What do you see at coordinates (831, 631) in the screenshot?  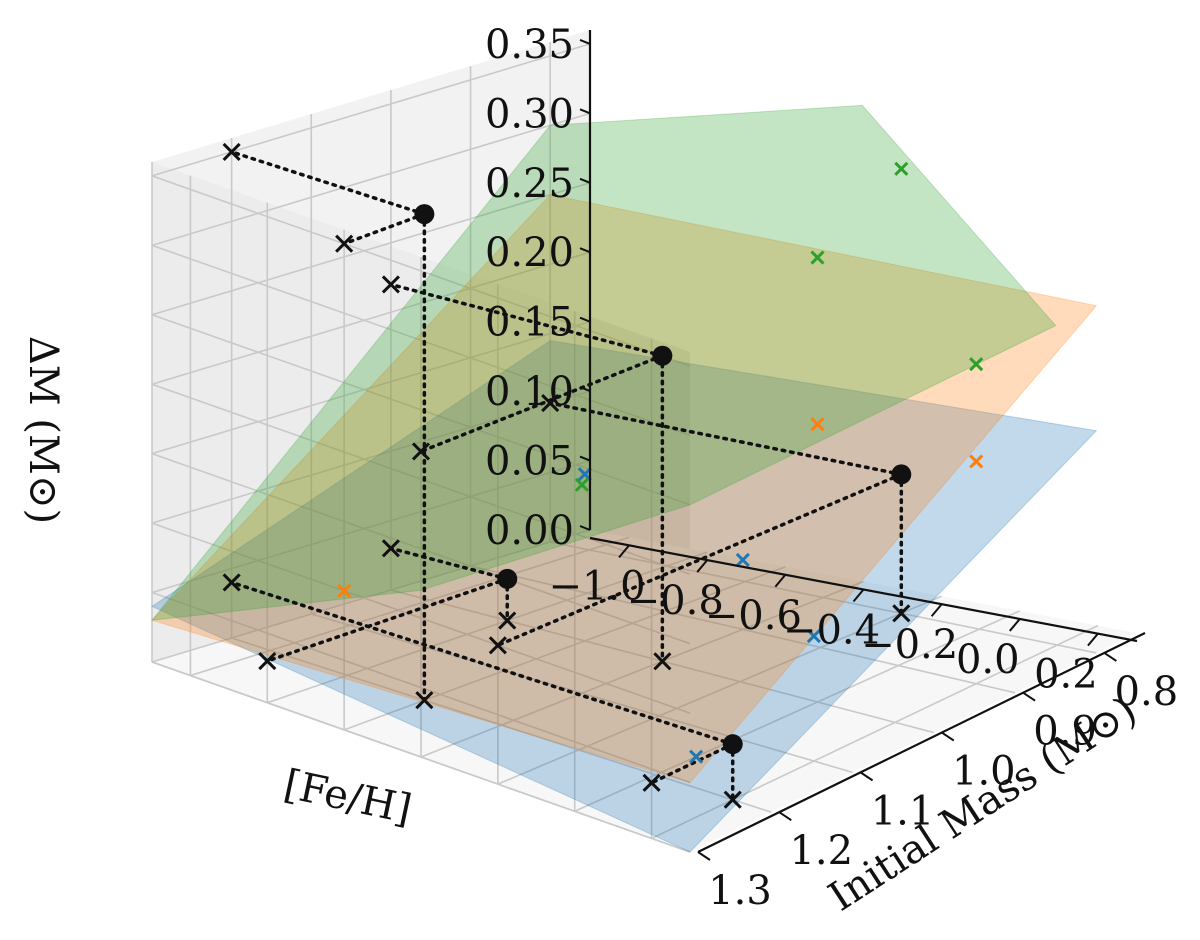 I see `x-tick-label: −0.4` at bounding box center [831, 631].